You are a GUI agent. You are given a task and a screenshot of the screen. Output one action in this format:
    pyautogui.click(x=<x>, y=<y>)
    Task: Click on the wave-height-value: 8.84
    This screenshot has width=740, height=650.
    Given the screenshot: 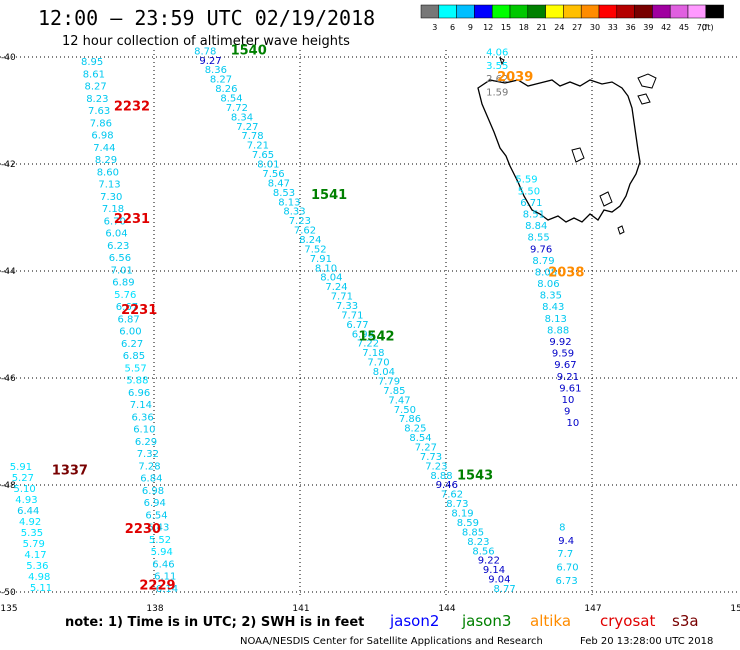 What is the action you would take?
    pyautogui.click(x=536, y=226)
    